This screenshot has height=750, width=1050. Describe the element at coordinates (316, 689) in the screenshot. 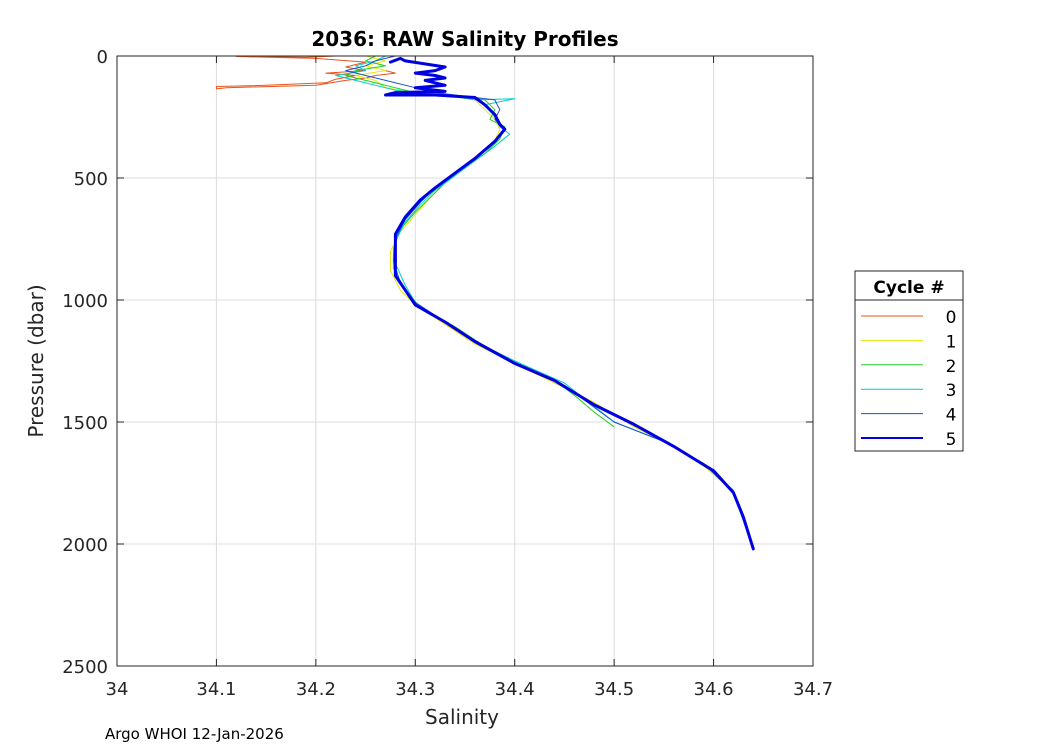

I see `x-tick-label: 34.2` at that location.